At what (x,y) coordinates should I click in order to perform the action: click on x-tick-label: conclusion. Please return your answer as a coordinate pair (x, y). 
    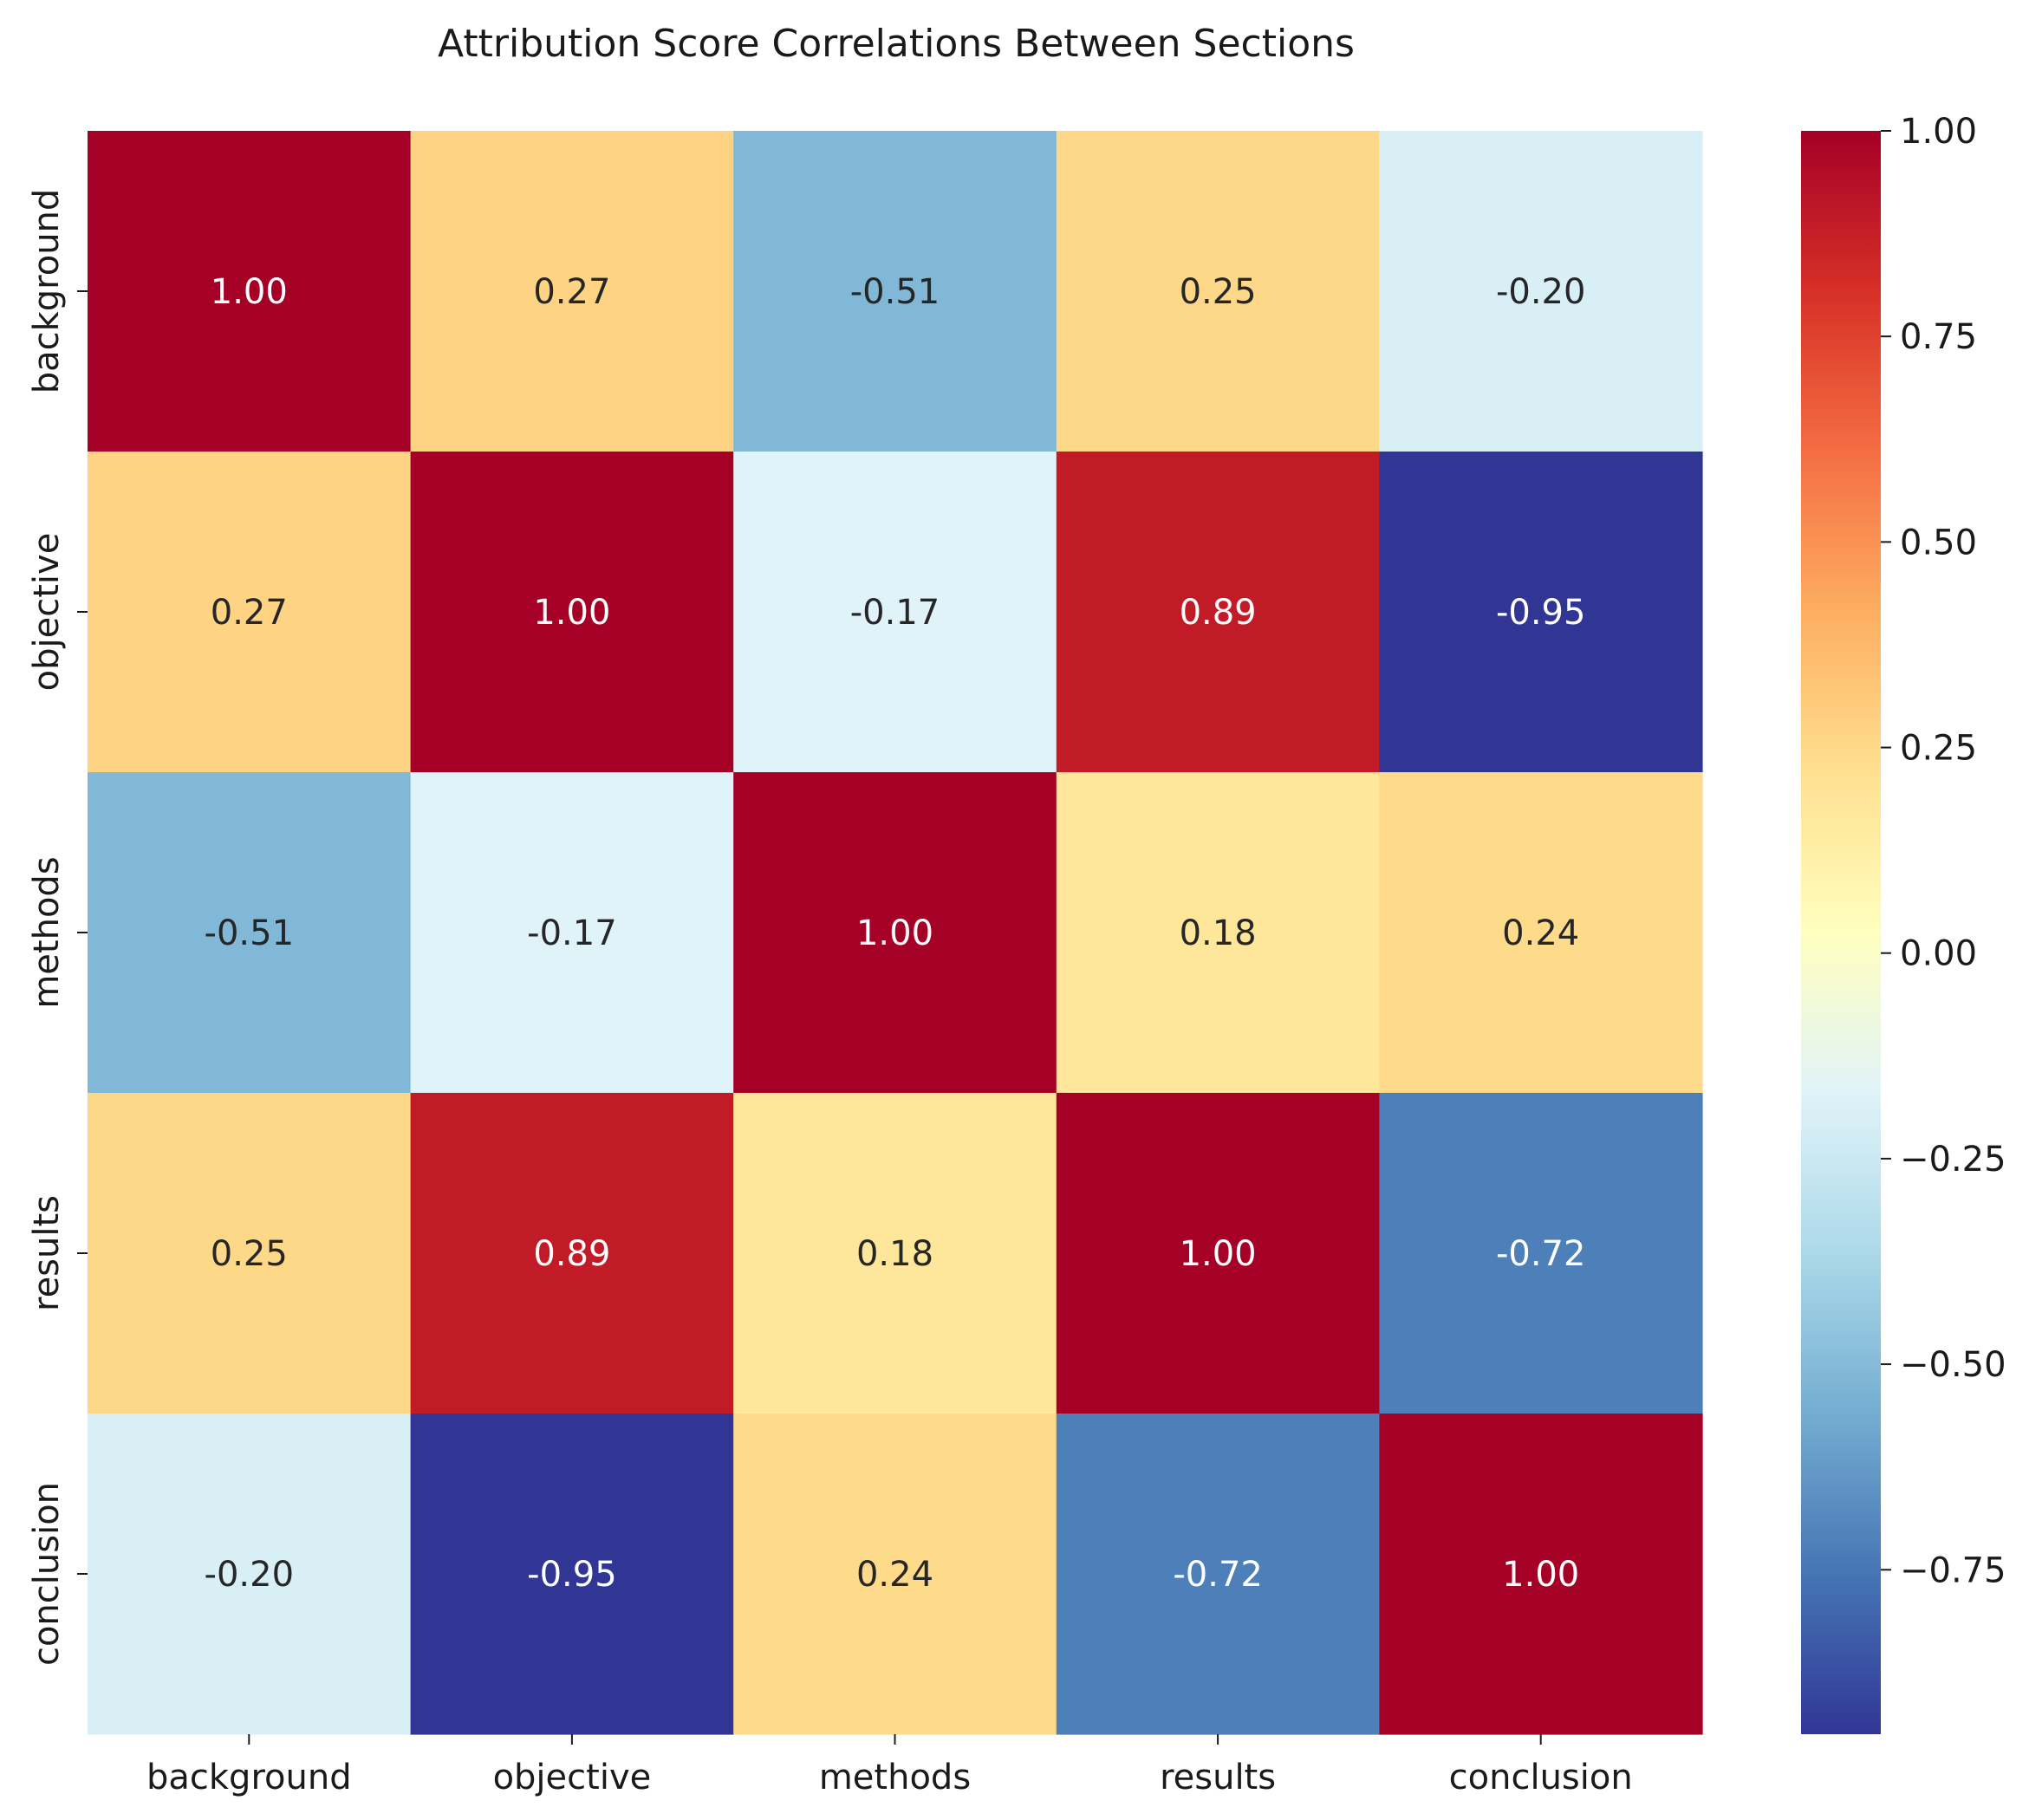
    Looking at the image, I should click on (1541, 1777).